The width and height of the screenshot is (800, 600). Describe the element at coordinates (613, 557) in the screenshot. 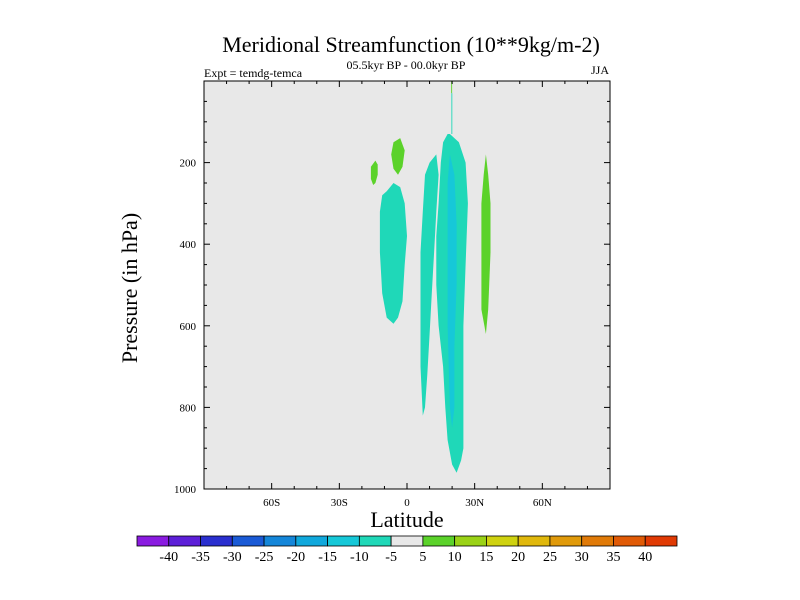

I see `colorbar-label: 35` at that location.